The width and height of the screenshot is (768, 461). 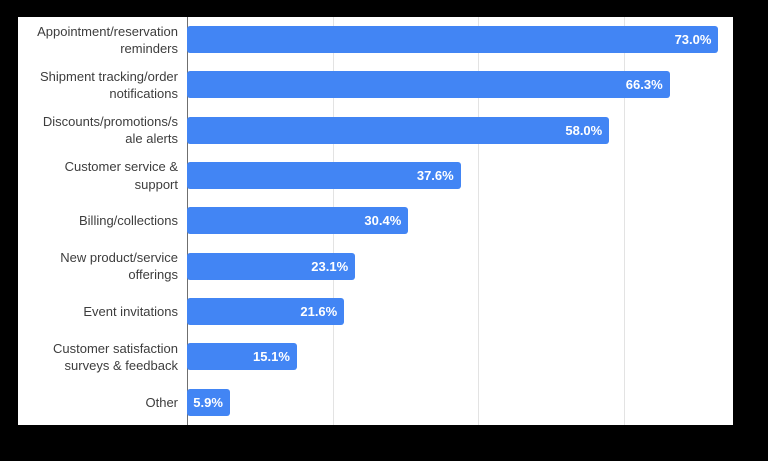 I want to click on category-label: Discounts/promotions/s ale alerts, so click(x=110, y=130).